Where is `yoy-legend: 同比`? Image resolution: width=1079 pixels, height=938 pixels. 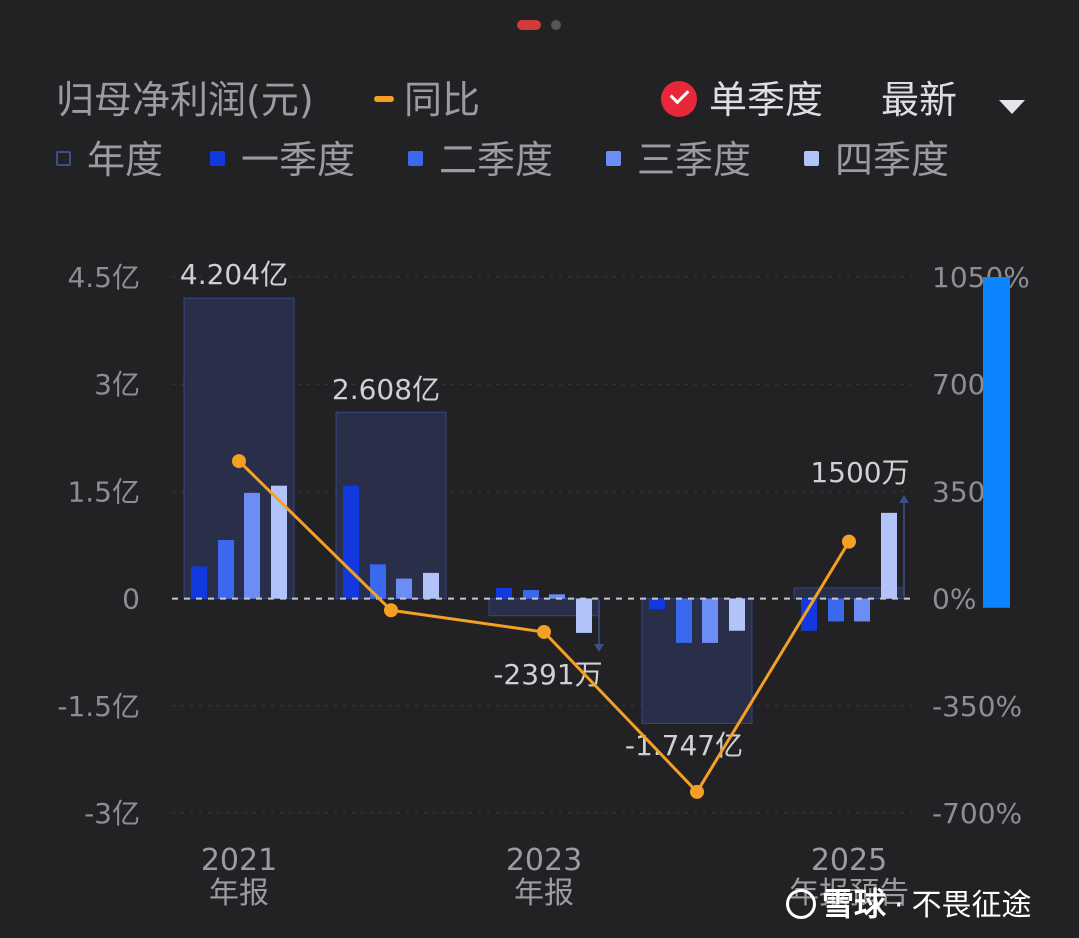
yoy-legend: 同比 is located at coordinates (427, 100).